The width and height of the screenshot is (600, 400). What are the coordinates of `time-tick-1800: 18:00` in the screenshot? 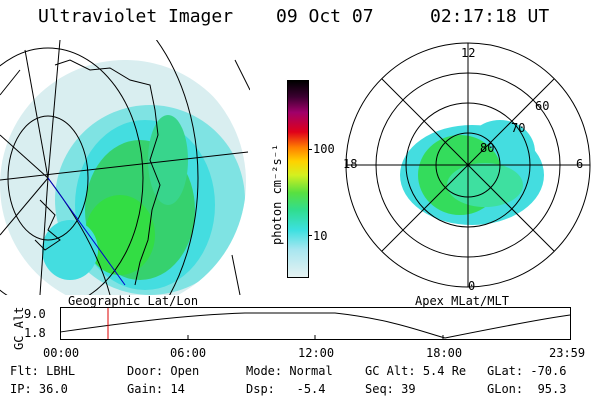 It's located at (444, 353).